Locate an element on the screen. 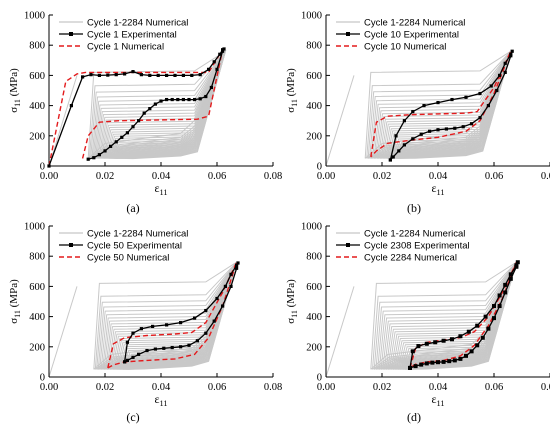 The width and height of the screenshot is (550, 431). panel-caption: (c) is located at coordinates (132, 417).